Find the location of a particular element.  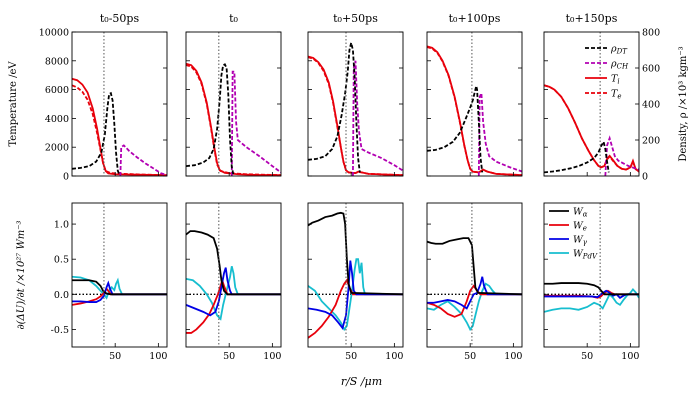

y-tick-label: 4000 is located at coordinates (57, 119).